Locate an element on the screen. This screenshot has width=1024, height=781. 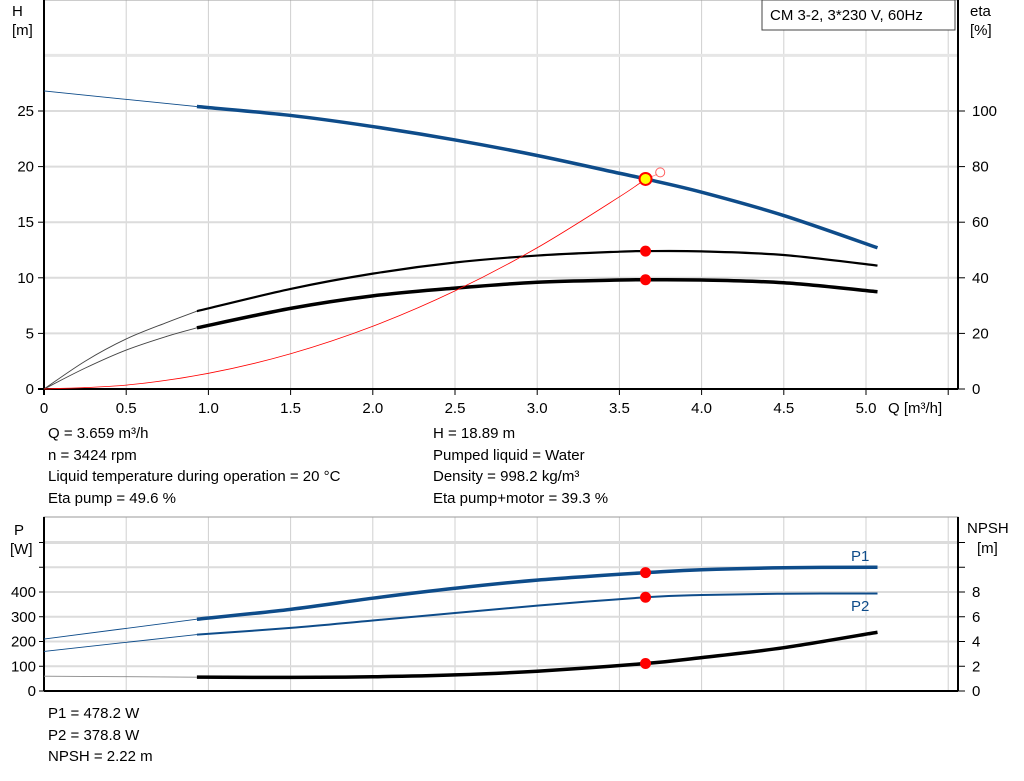
y2-tick-label: 40 is located at coordinates (980, 278).